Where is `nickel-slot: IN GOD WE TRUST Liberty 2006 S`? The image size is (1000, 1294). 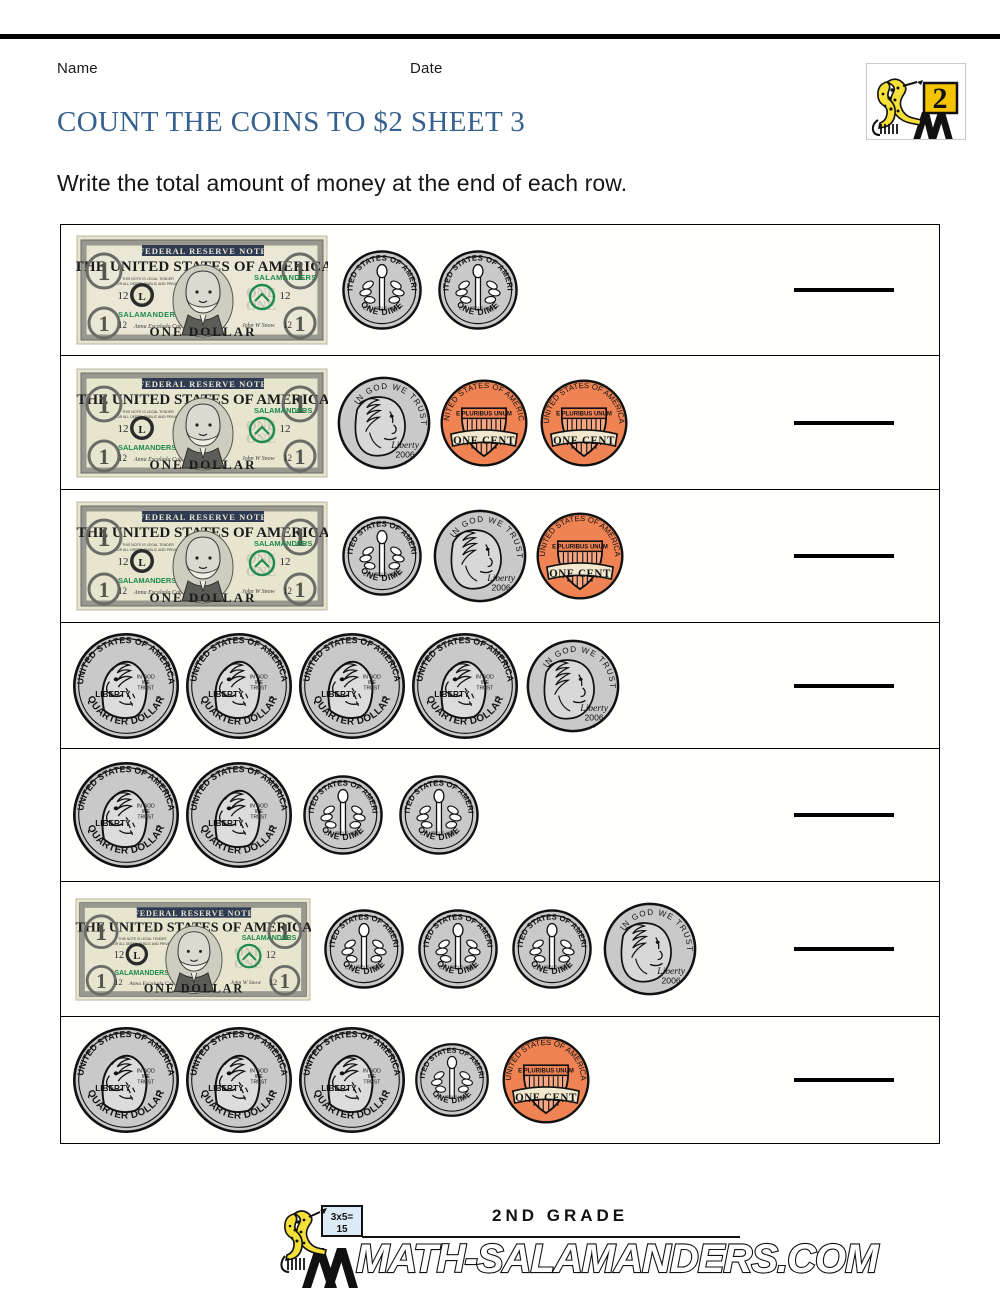
nickel-slot: IN GOD WE TRUST Liberty 2006 S is located at coordinates (573, 686).